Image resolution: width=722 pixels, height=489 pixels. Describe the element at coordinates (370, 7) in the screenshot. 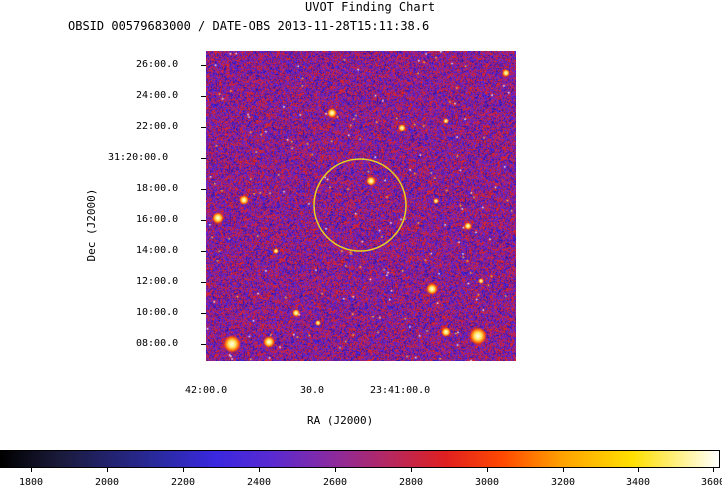

I see `chart-title: UVOT Finding Chart` at that location.